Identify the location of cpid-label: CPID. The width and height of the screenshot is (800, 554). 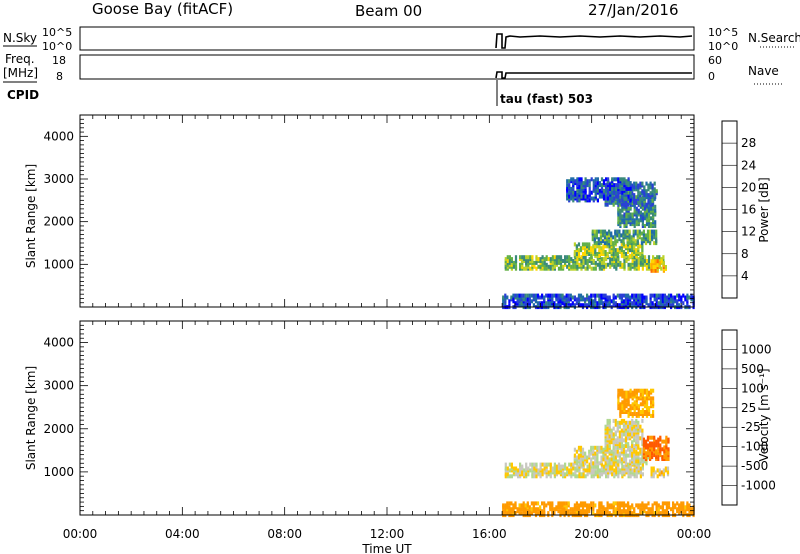
(23, 95).